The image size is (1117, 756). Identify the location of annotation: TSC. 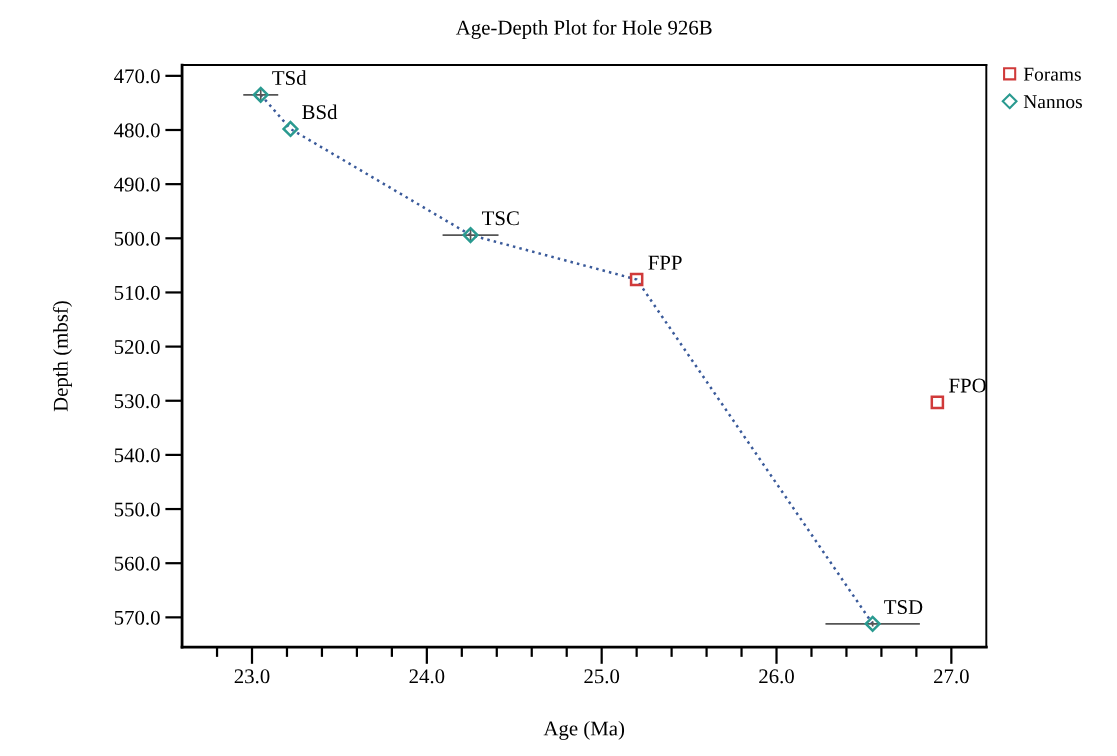
(500, 218).